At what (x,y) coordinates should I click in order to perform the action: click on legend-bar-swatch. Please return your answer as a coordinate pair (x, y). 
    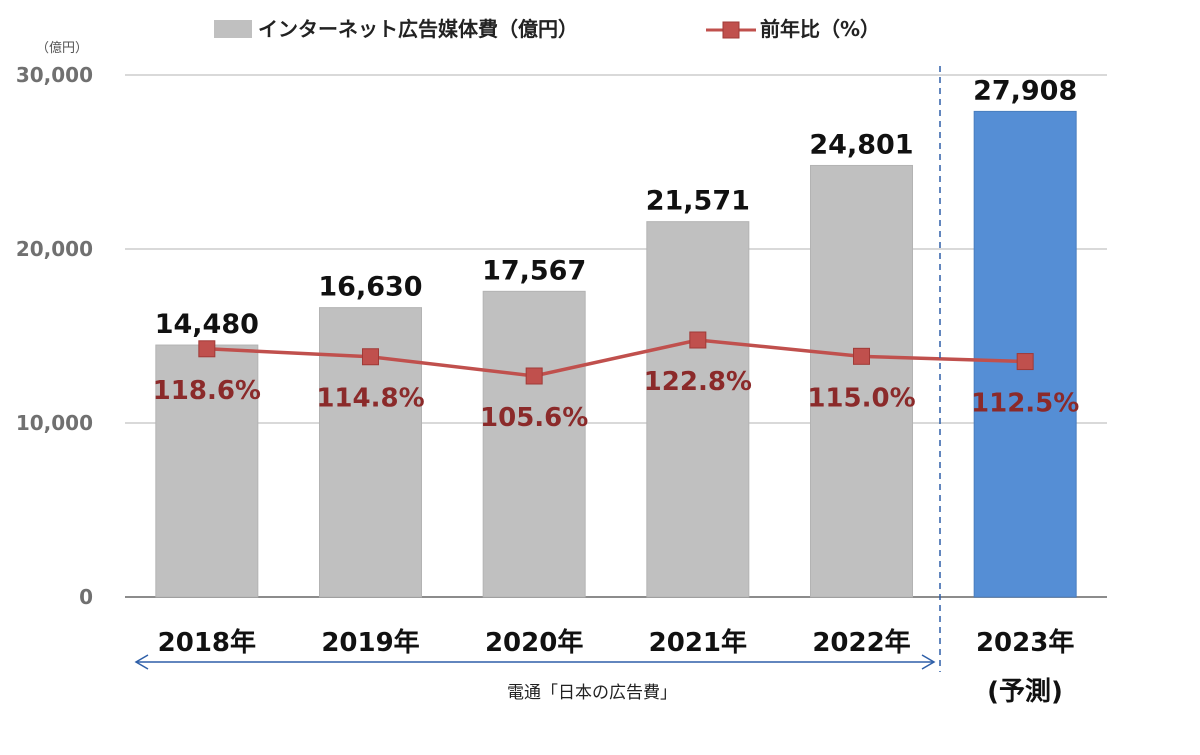
    Looking at the image, I should click on (233, 29).